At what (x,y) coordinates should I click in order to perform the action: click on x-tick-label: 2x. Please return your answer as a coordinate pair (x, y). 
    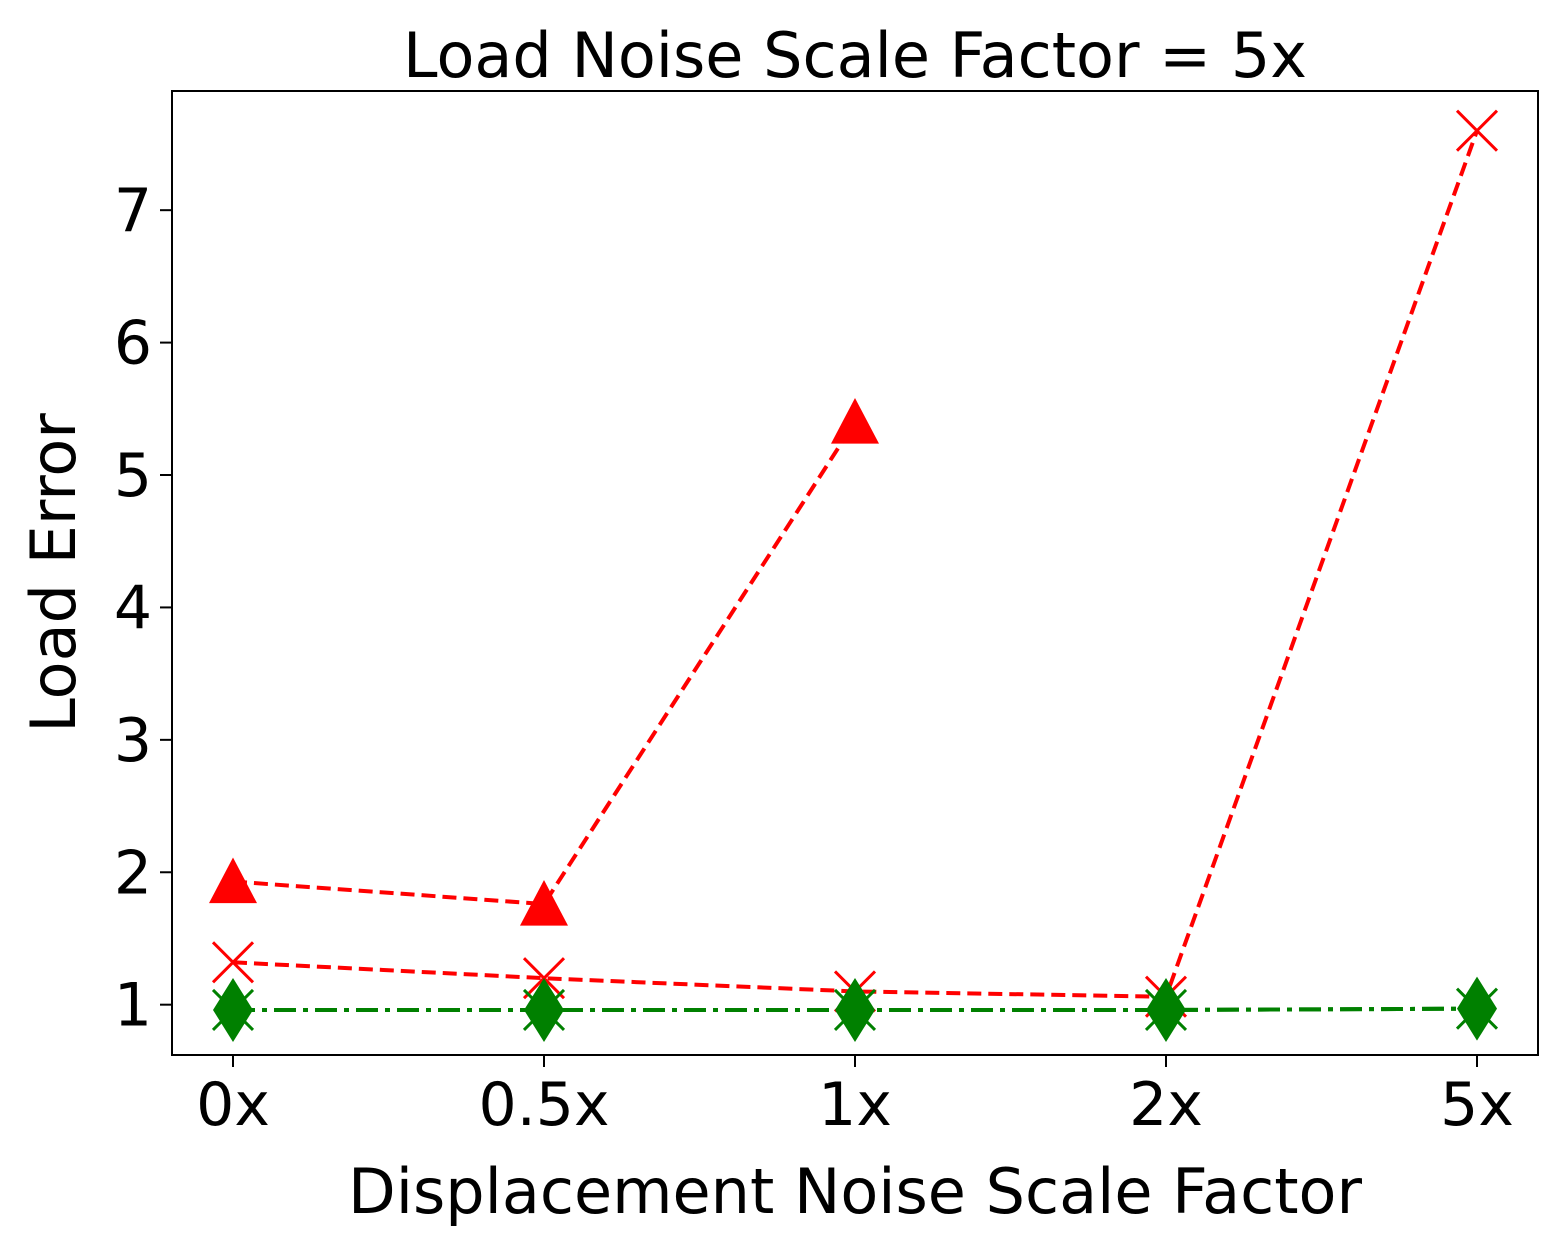
    Looking at the image, I should click on (1166, 1105).